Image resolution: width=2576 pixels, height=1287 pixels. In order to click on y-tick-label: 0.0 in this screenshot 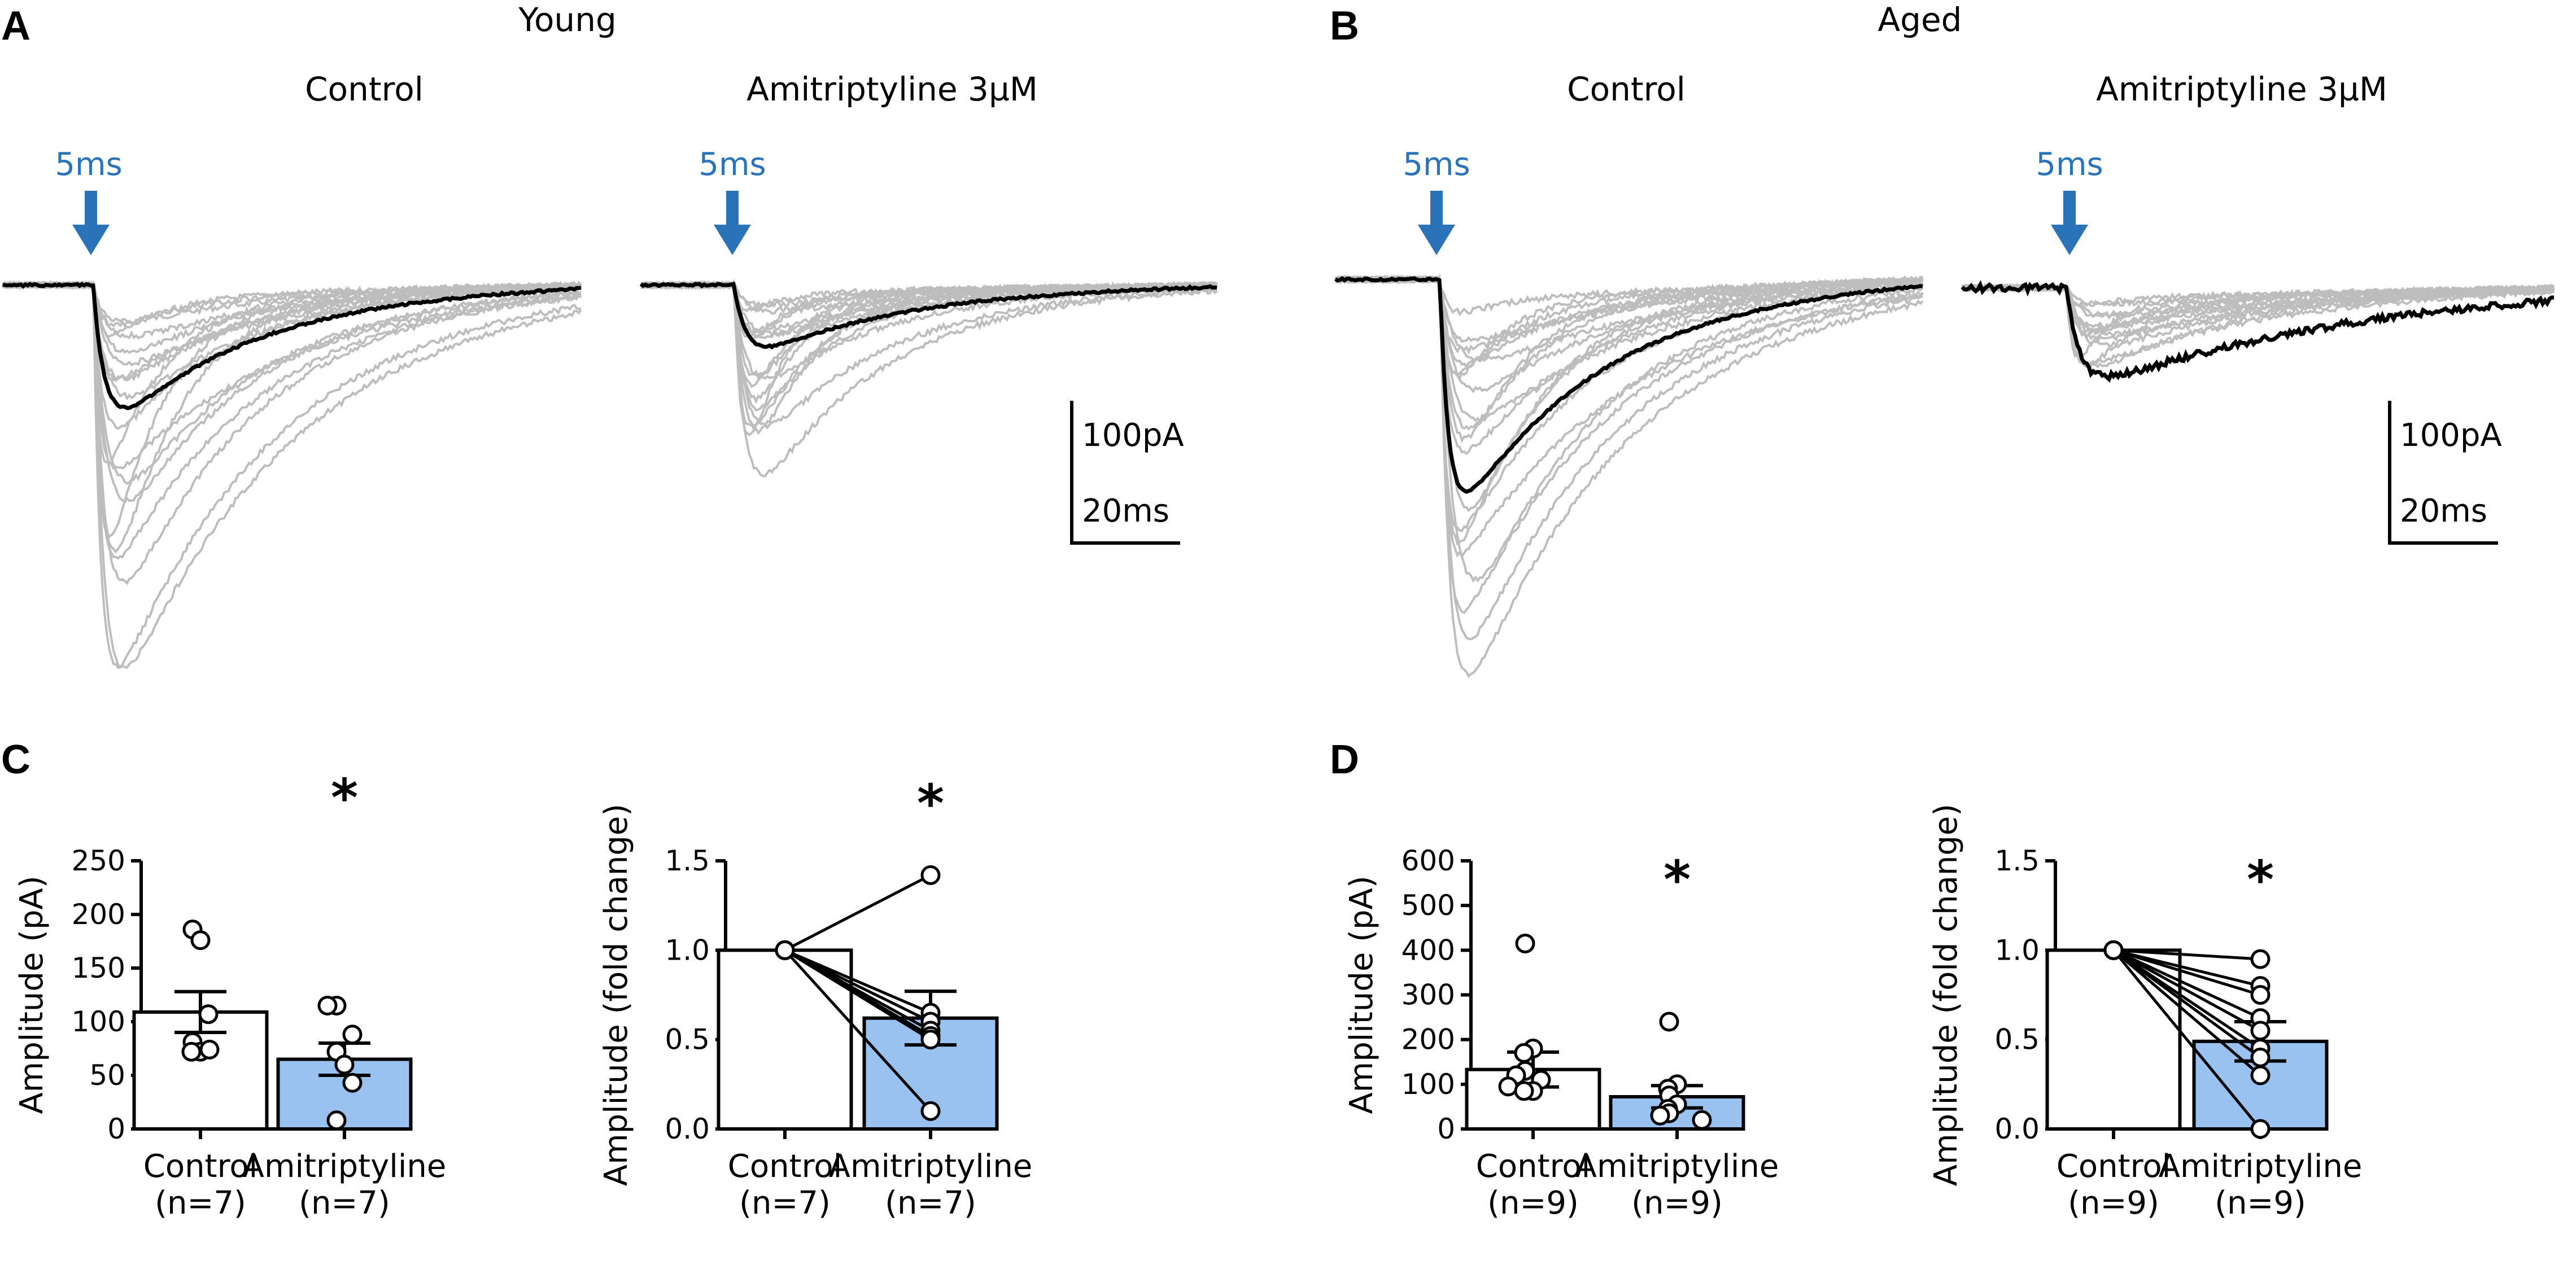, I will do `click(687, 1129)`.